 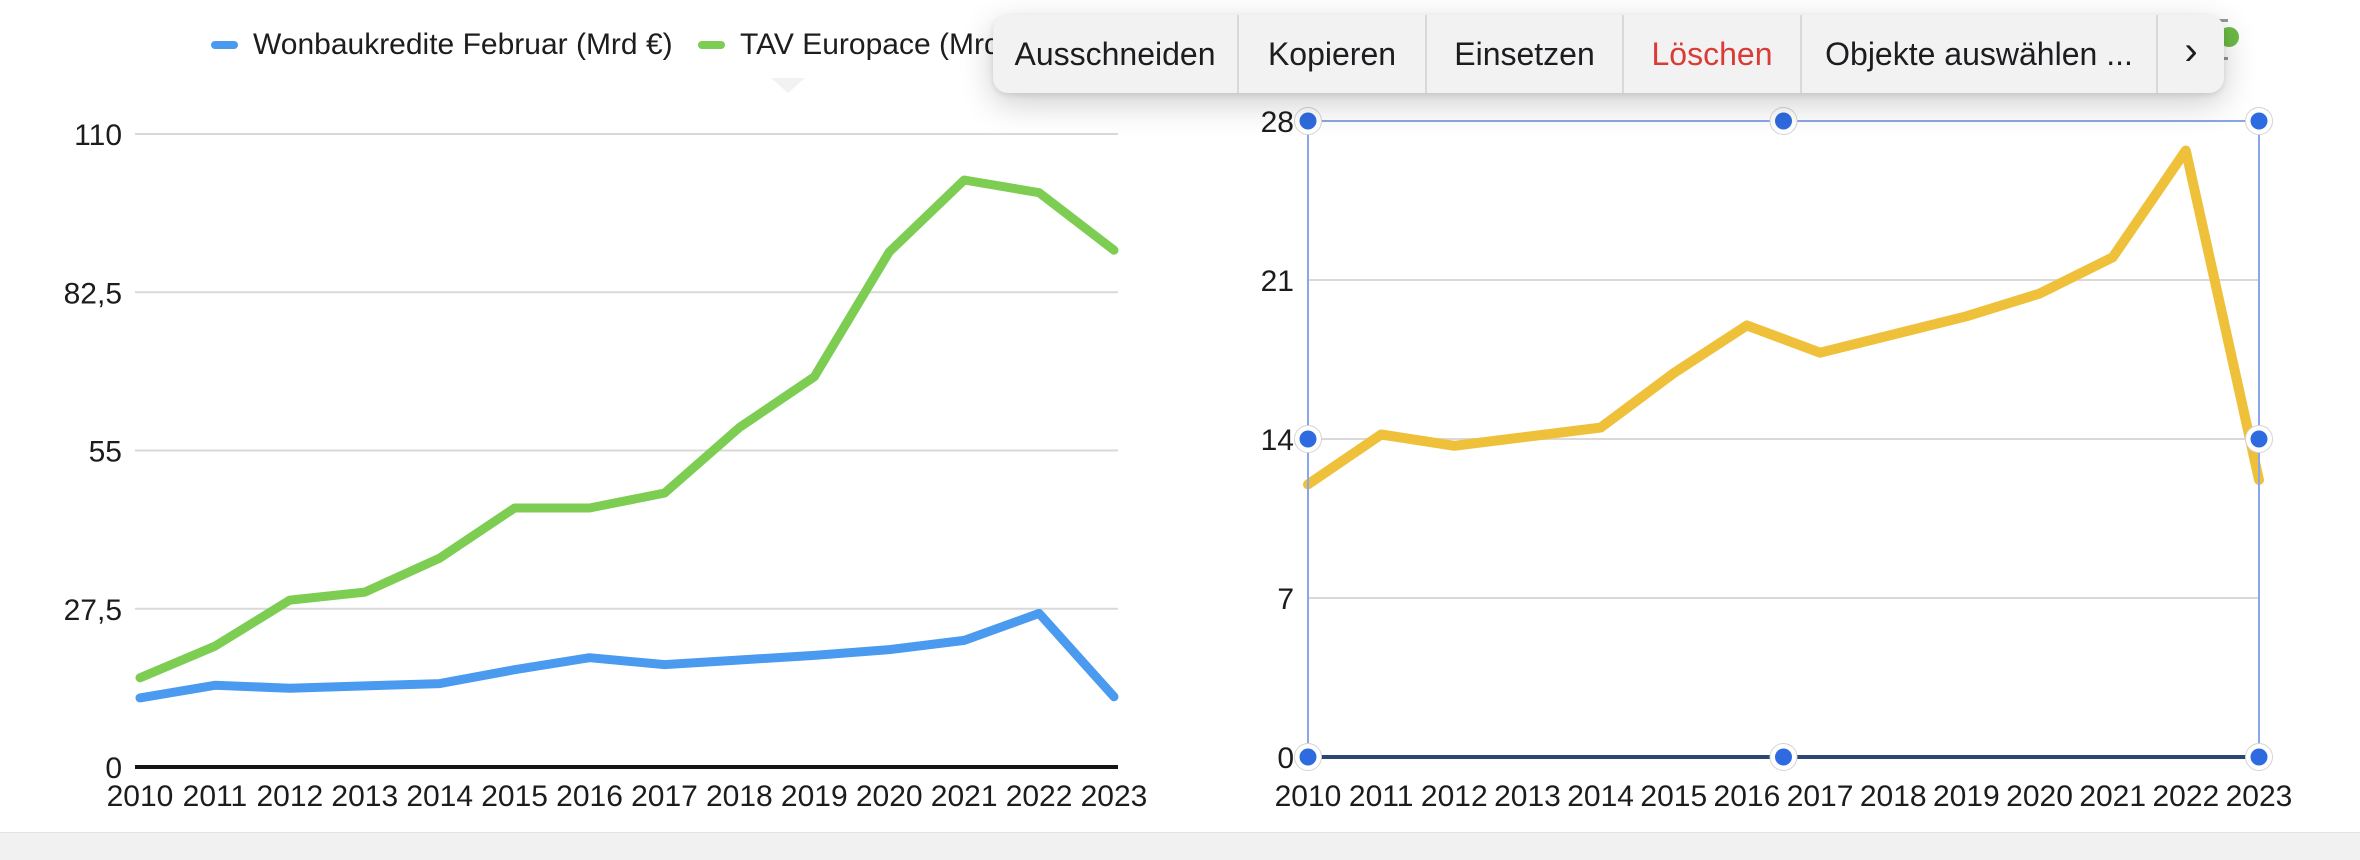 I want to click on menu-item-copy: Kopieren, so click(x=1333, y=54).